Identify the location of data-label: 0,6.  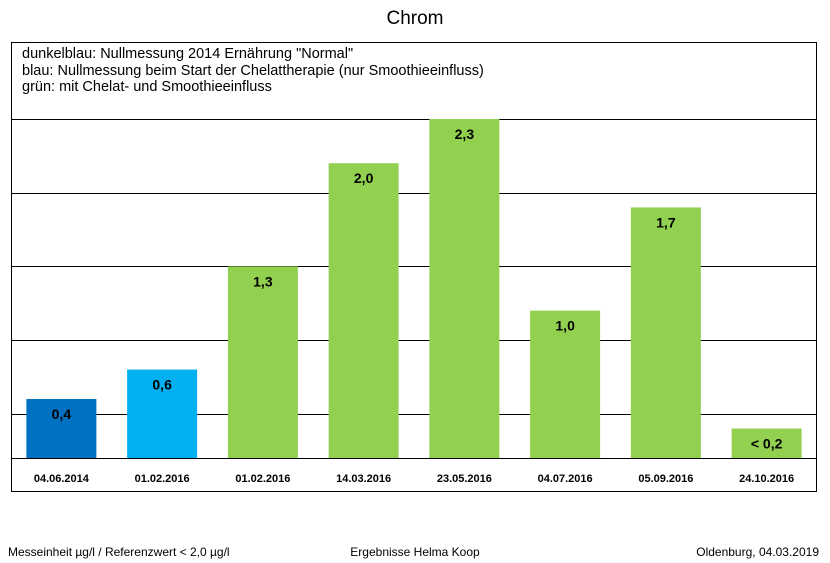
(162, 385).